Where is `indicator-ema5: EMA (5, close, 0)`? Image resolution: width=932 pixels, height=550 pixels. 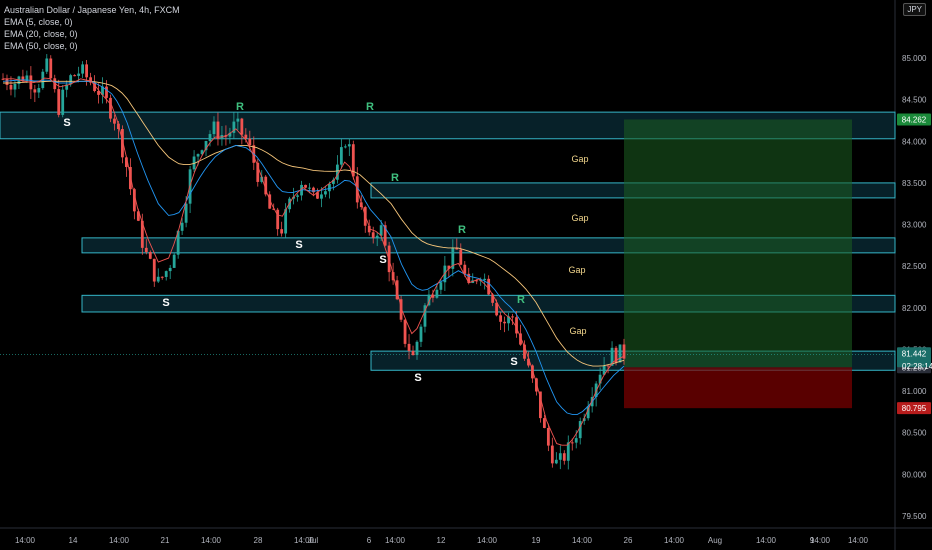
indicator-ema5: EMA (5, close, 0) is located at coordinates (38, 22).